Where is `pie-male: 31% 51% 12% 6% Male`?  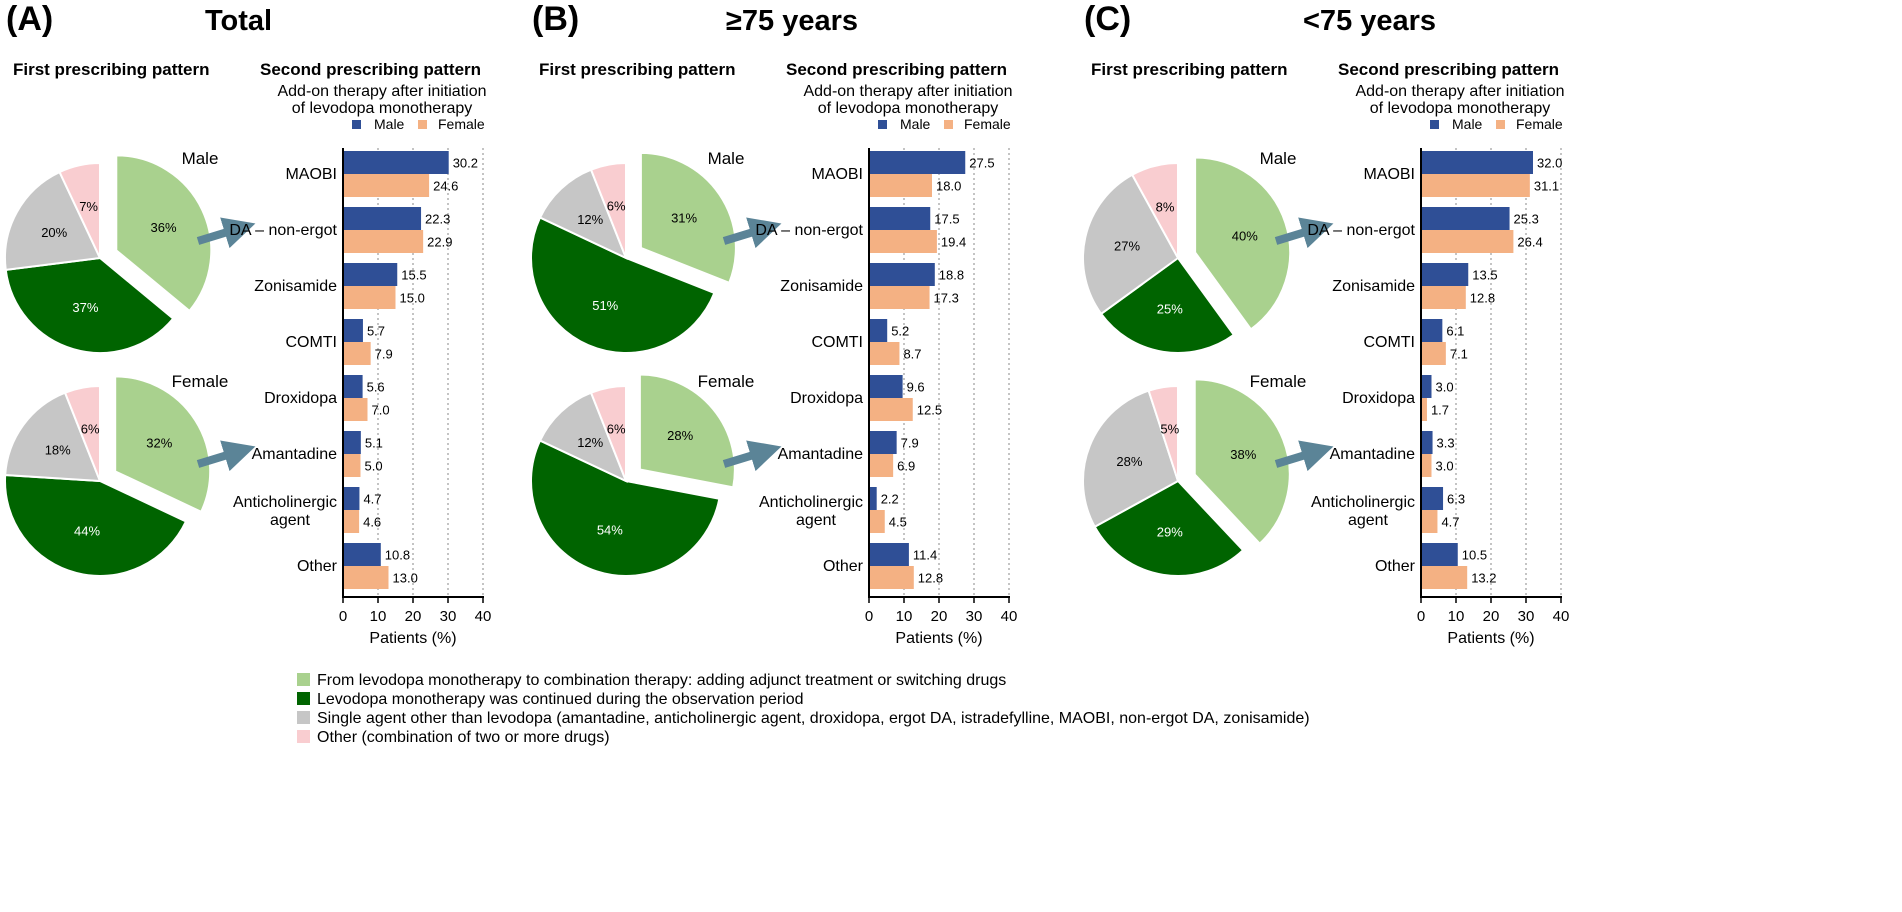
pie-male: 31% 51% 12% 6% Male is located at coordinates (656, 251).